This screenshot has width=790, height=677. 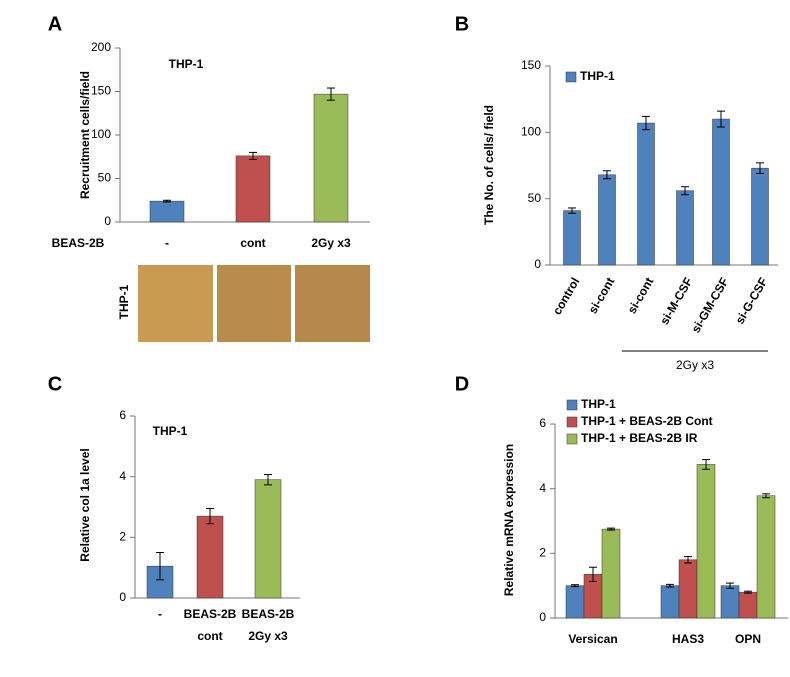 What do you see at coordinates (489, 165) in the screenshot?
I see `y-axis-label: The No. of cells/ field` at bounding box center [489, 165].